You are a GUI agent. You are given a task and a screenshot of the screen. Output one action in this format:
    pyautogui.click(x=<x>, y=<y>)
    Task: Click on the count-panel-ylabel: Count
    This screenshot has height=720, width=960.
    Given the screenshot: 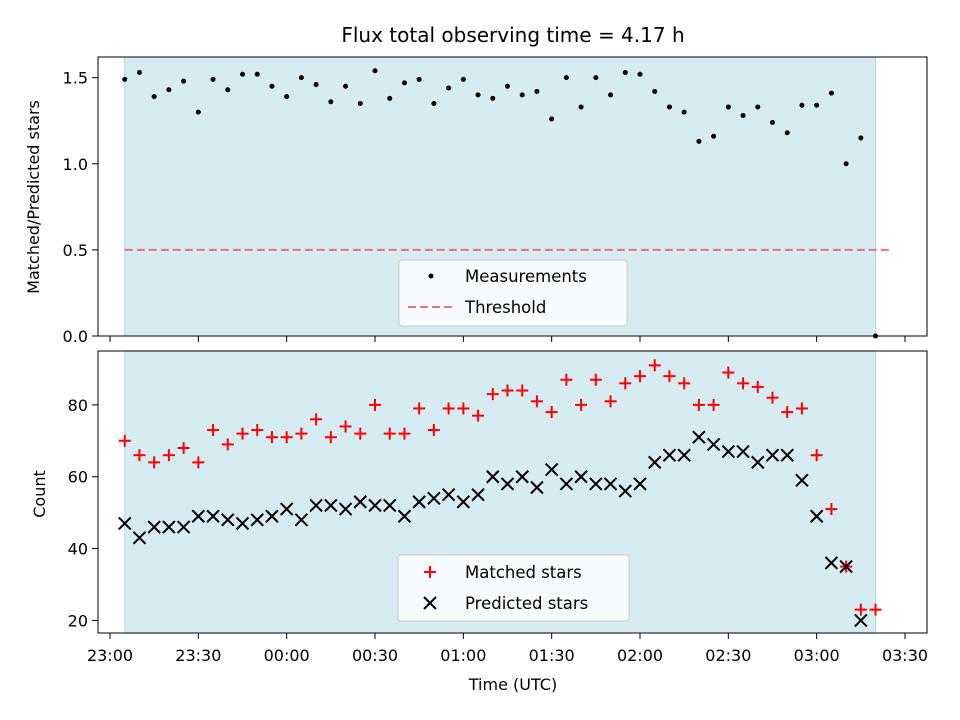 What is the action you would take?
    pyautogui.click(x=39, y=494)
    